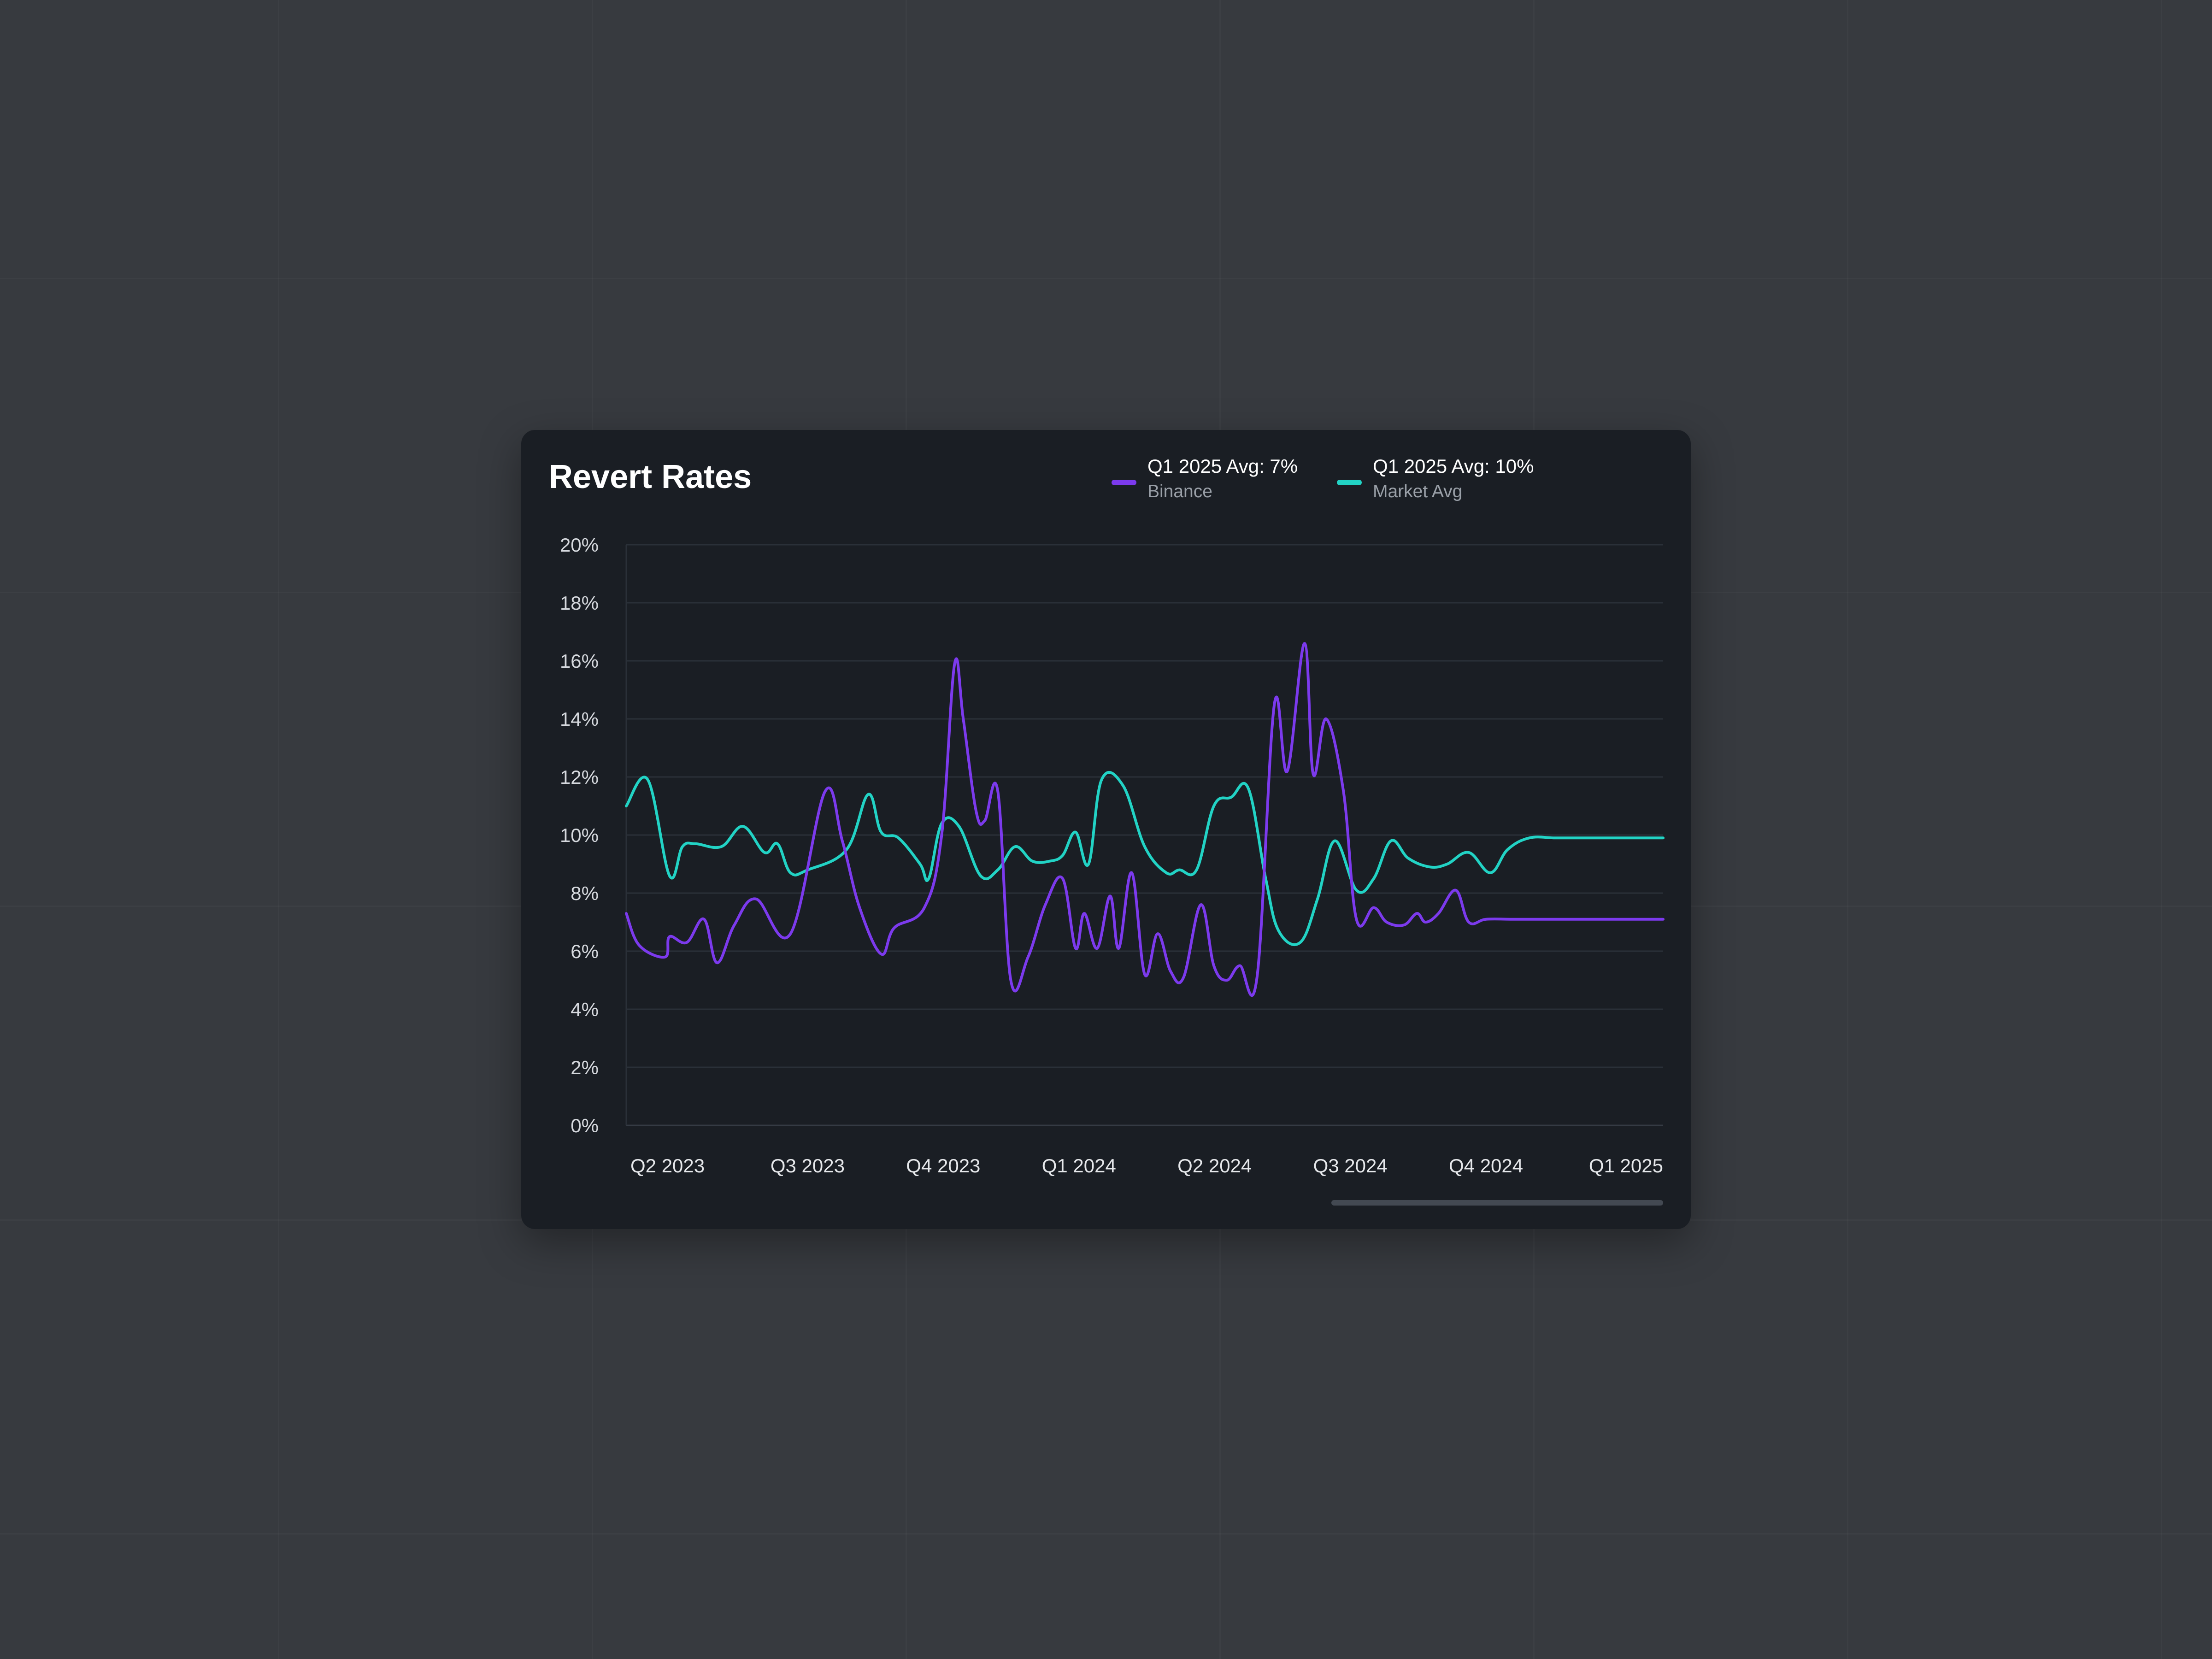  Describe the element at coordinates (585, 1125) in the screenshot. I see `y-tick-label: 0%` at that location.